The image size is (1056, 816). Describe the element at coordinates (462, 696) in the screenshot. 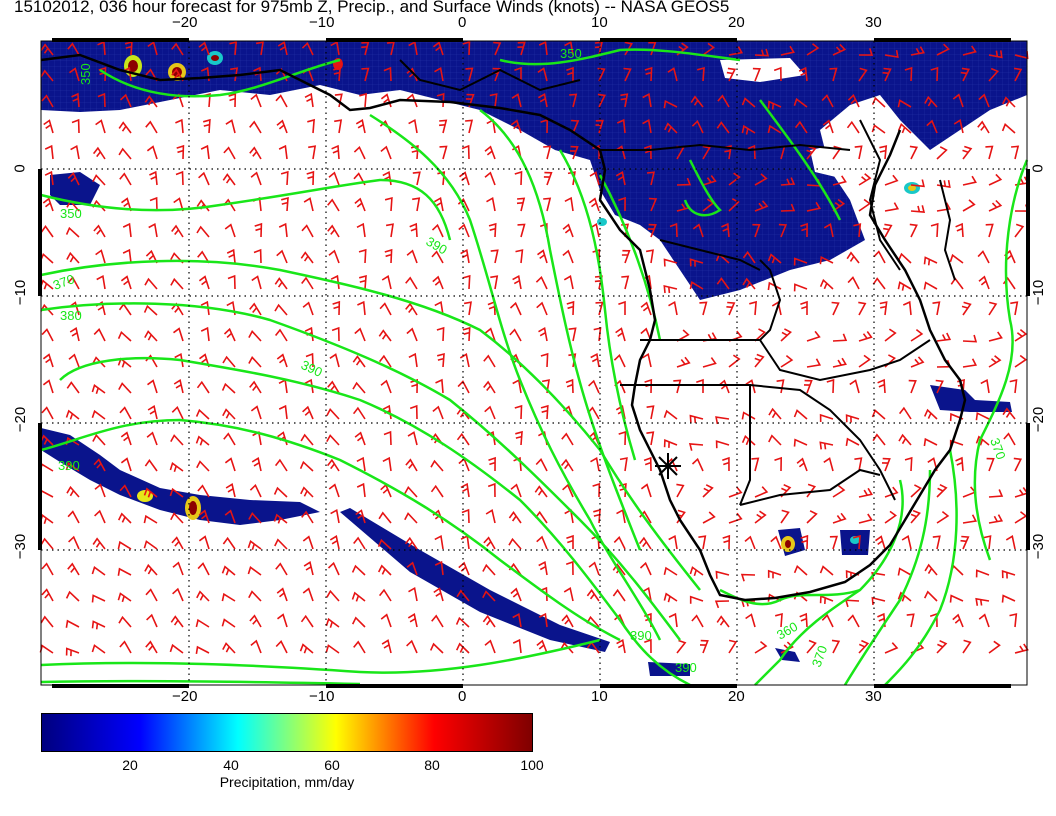

I see `lon-label-bottom: 0` at that location.